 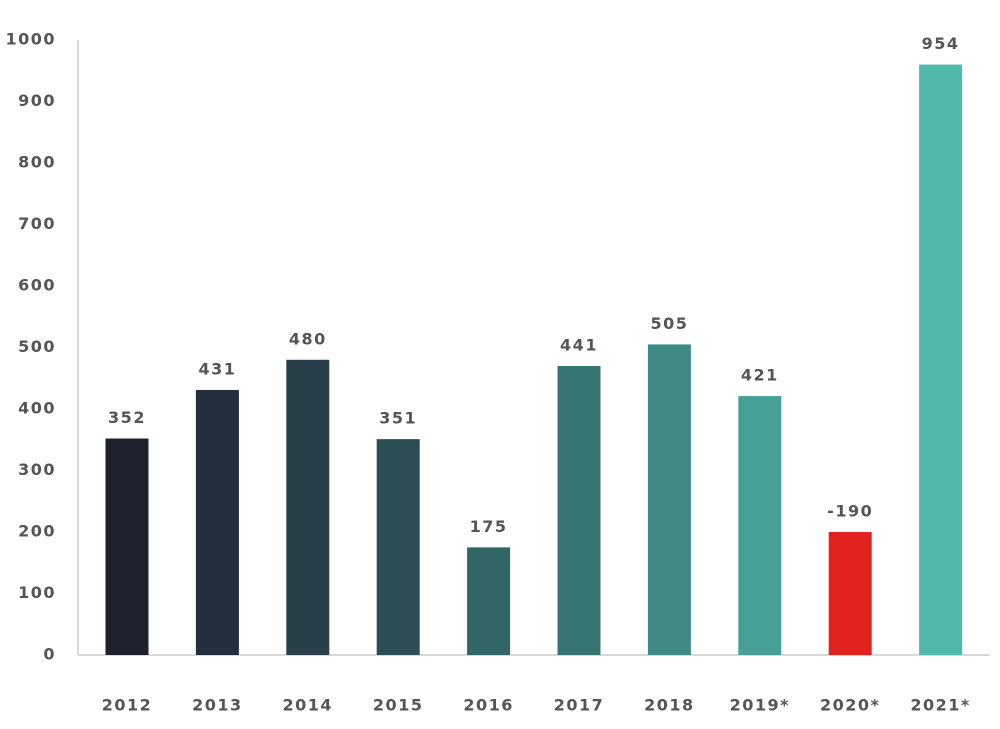 I want to click on y-tick-label: 600, so click(x=37, y=285).